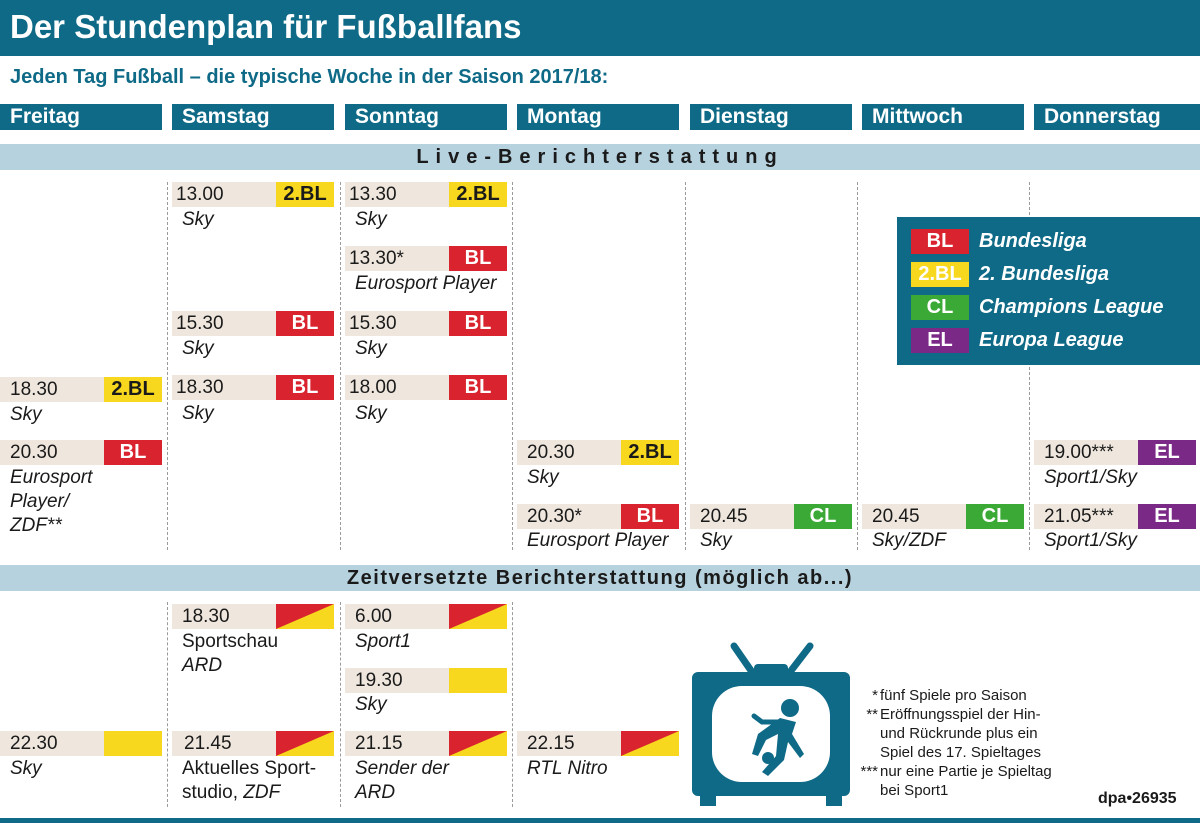 The image size is (1200, 823). What do you see at coordinates (36, 525) in the screenshot?
I see `channel-label: ZDF**` at bounding box center [36, 525].